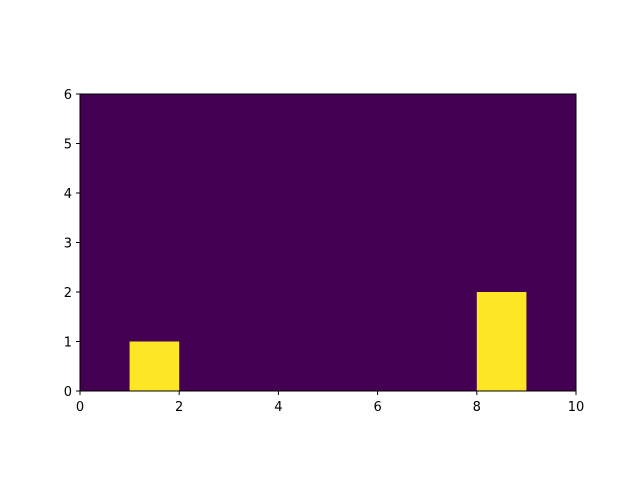  I want to click on x-tick-label: 10, so click(576, 407).